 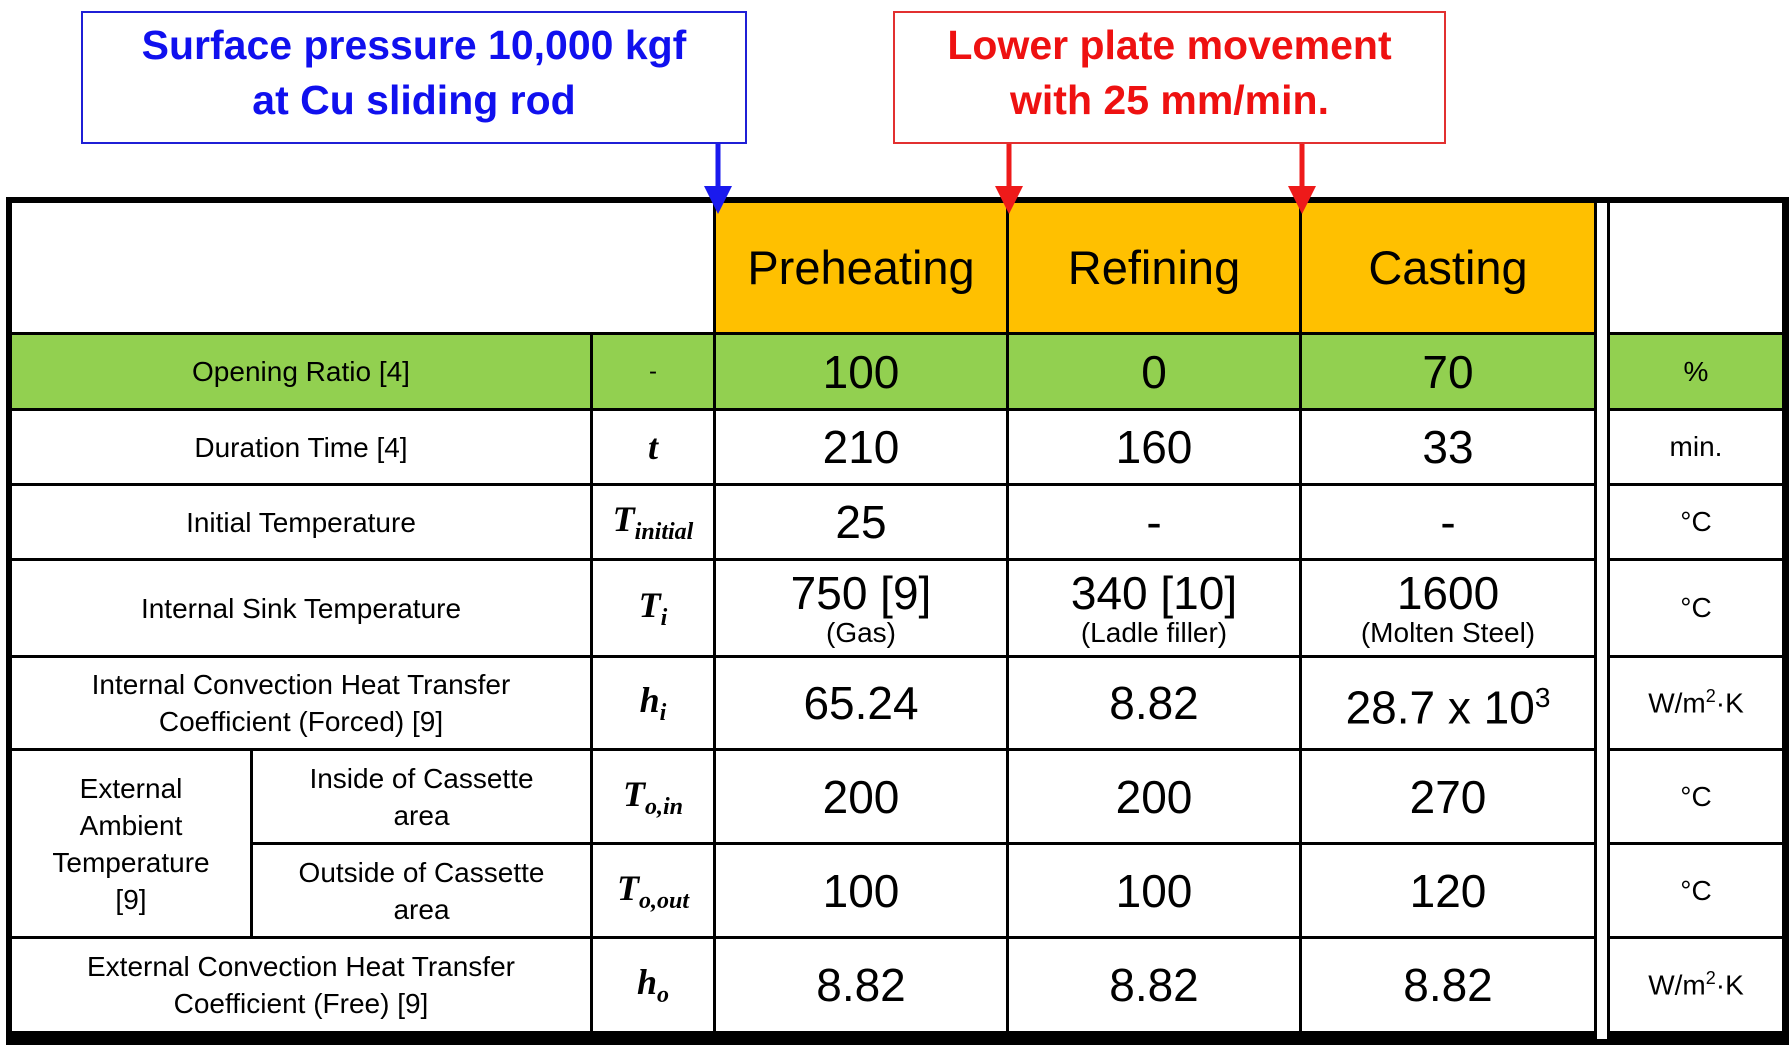 I want to click on header-refining: Refining, so click(x=1154, y=267).